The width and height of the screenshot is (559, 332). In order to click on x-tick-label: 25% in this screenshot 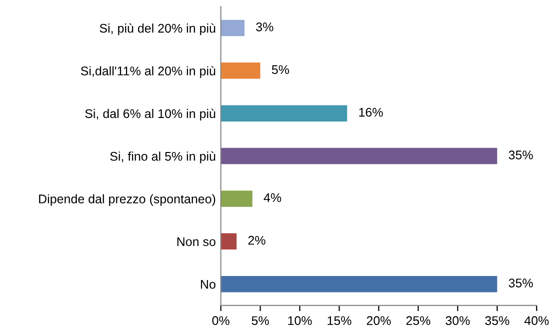, I will do `click(418, 321)`.